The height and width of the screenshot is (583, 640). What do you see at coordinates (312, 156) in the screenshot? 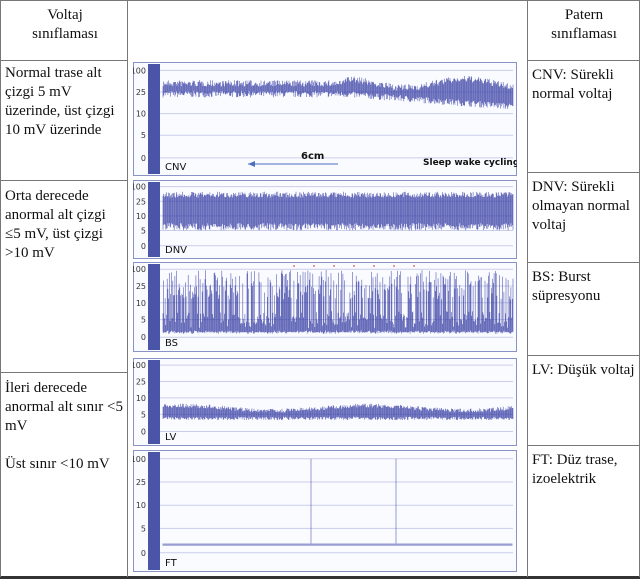
I see `annotation-distance: 6cm` at bounding box center [312, 156].